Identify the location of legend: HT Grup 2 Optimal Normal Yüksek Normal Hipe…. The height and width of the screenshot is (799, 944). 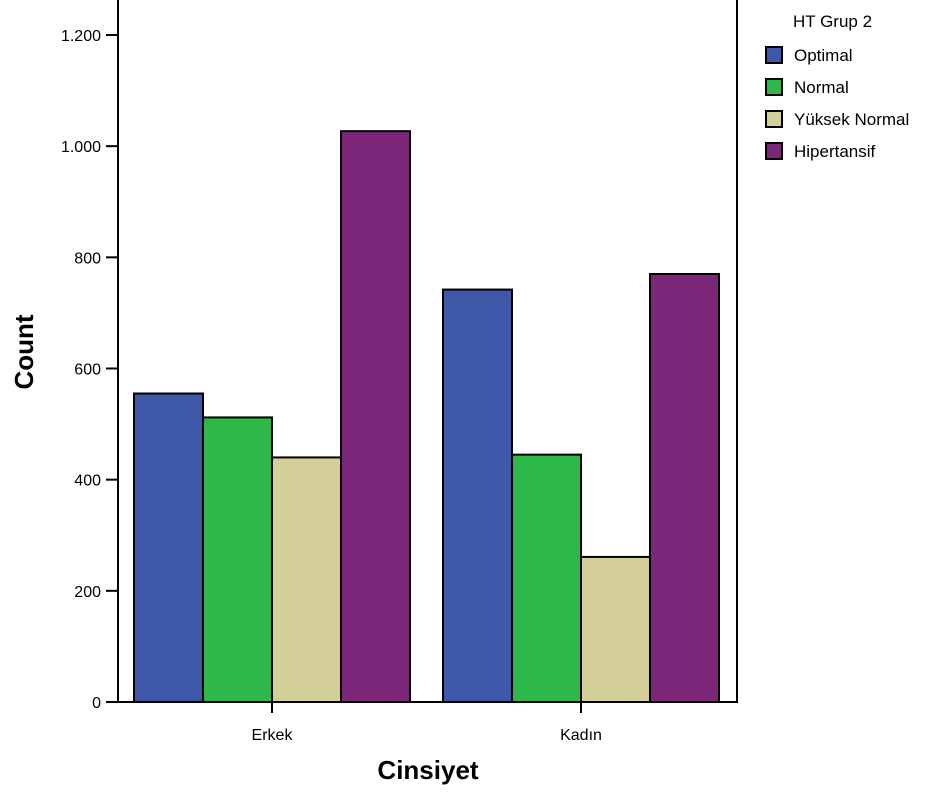
(837, 86).